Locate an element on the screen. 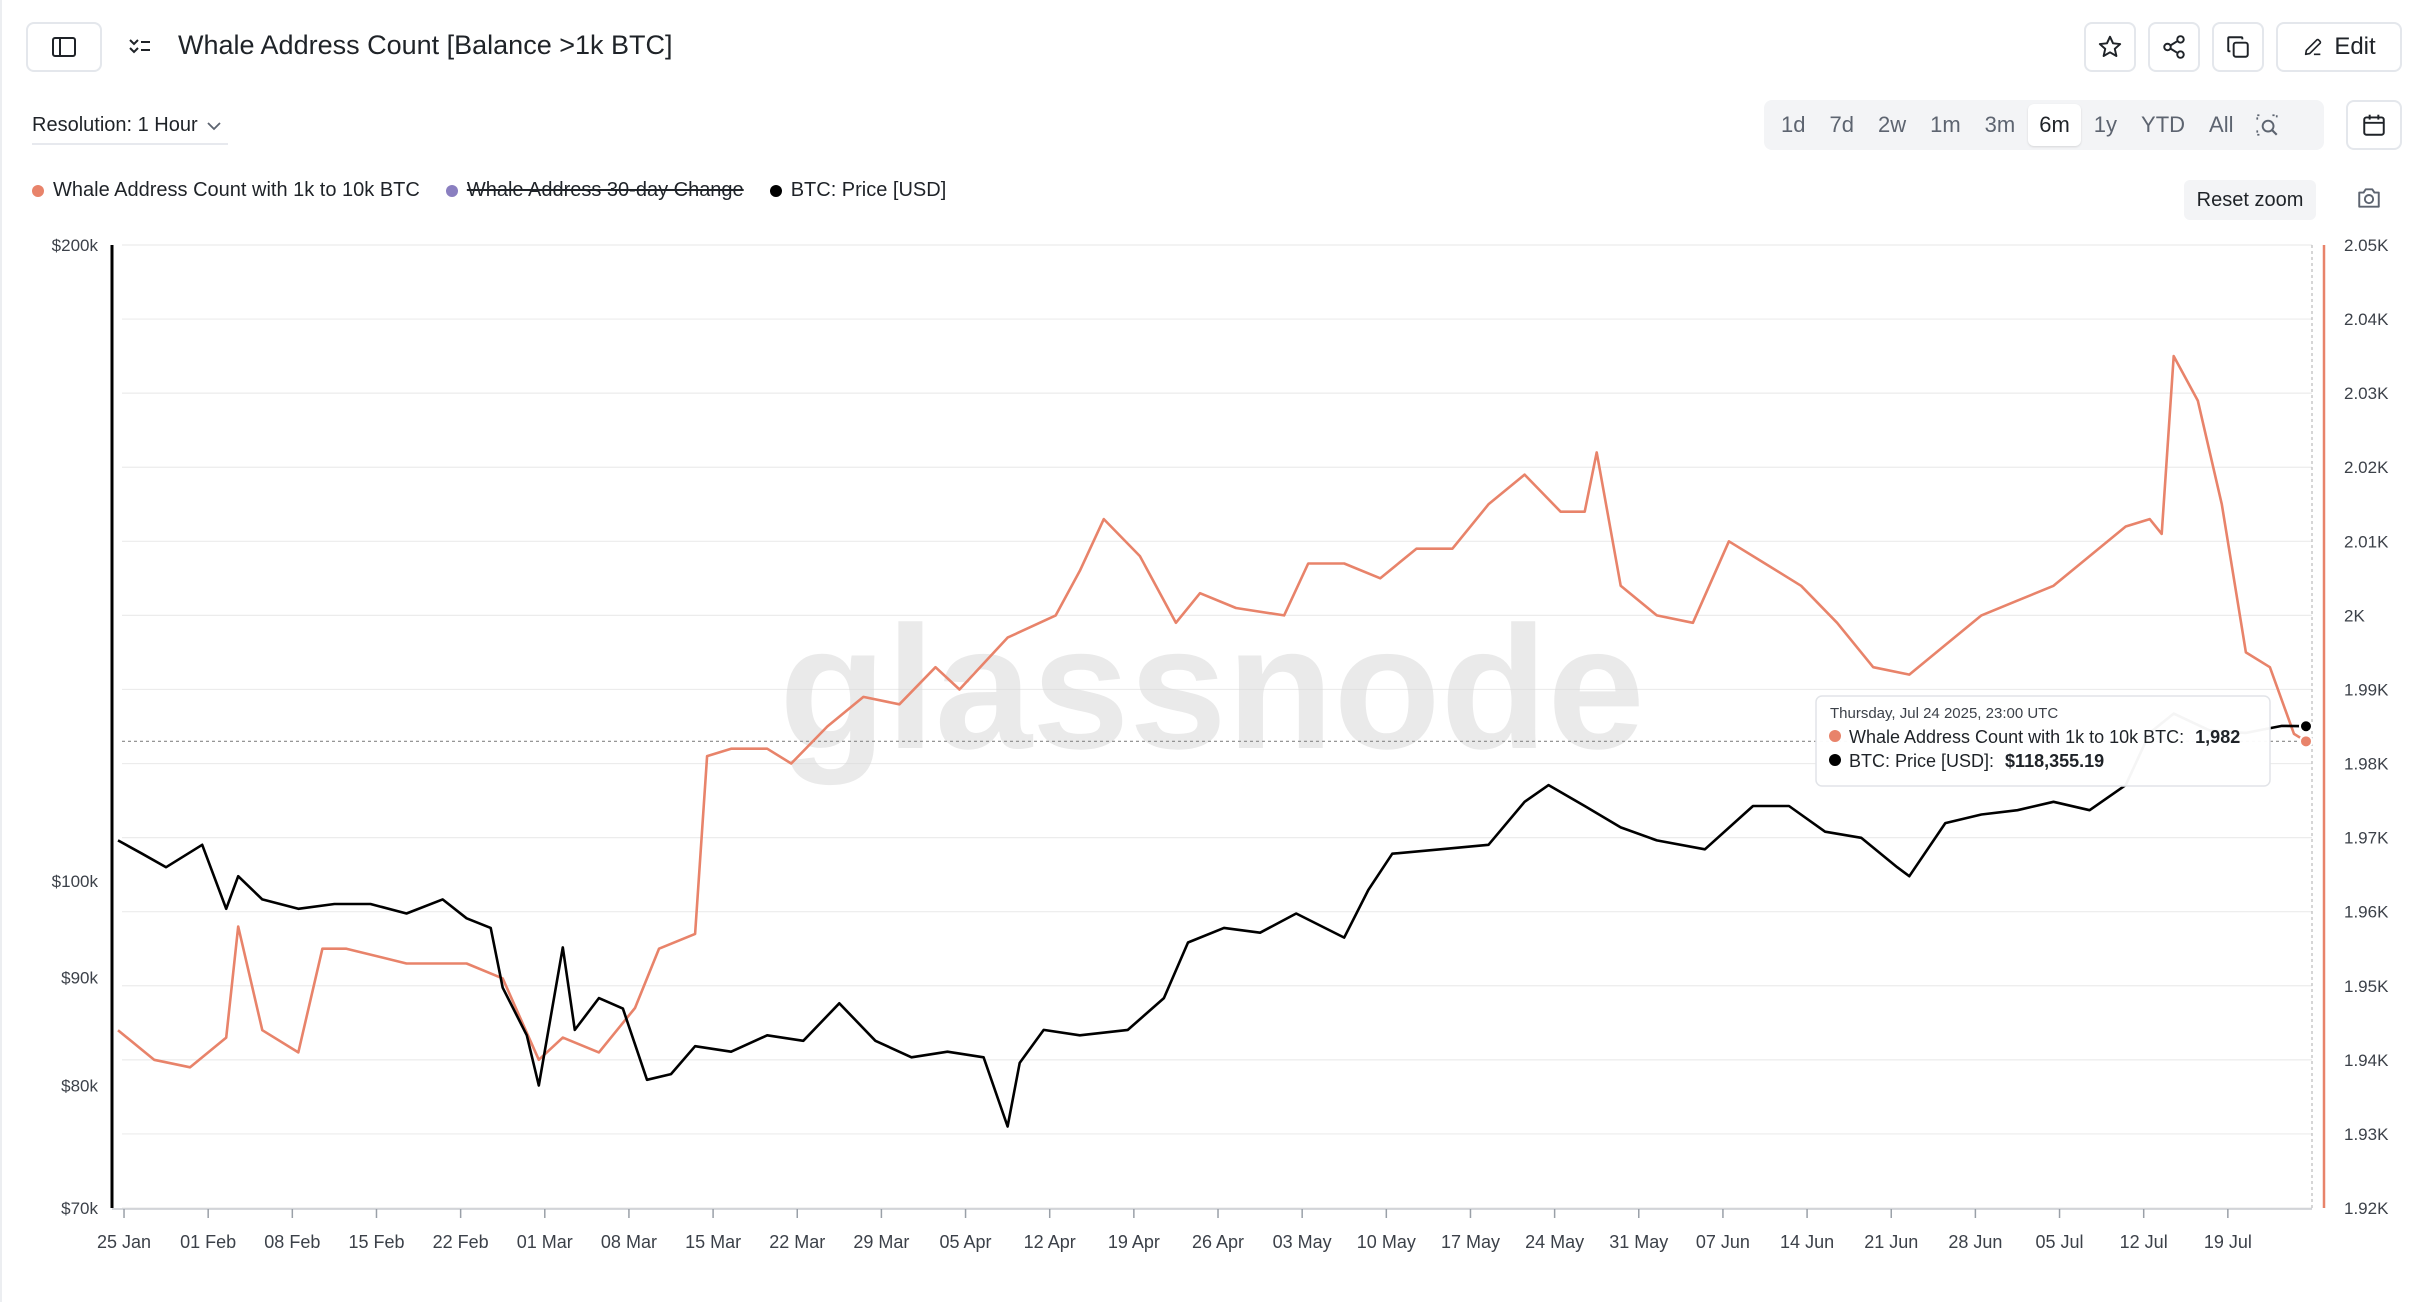 This screenshot has height=1304, width=2416. star-icon is located at coordinates (2110, 46).